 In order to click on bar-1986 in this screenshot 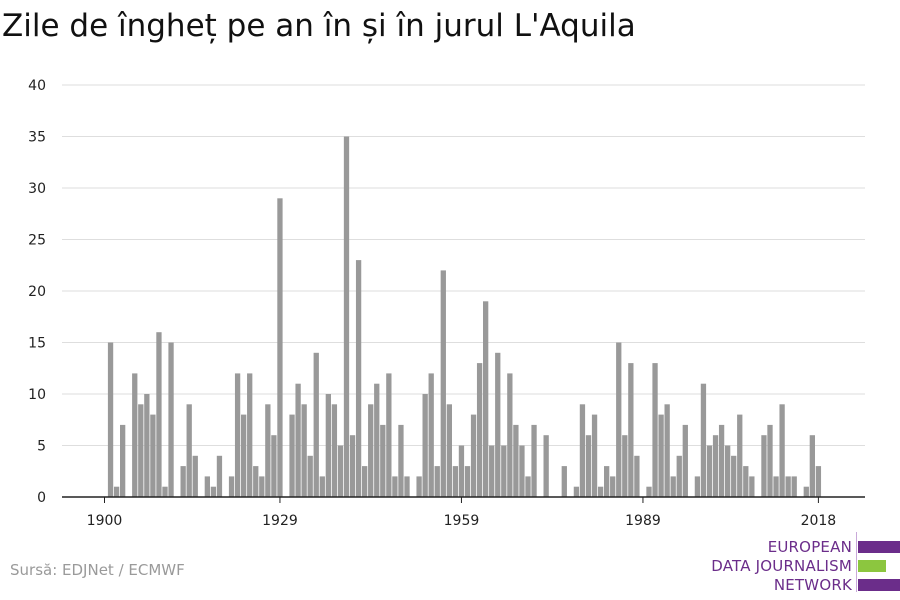, I will do `click(625, 466)`.